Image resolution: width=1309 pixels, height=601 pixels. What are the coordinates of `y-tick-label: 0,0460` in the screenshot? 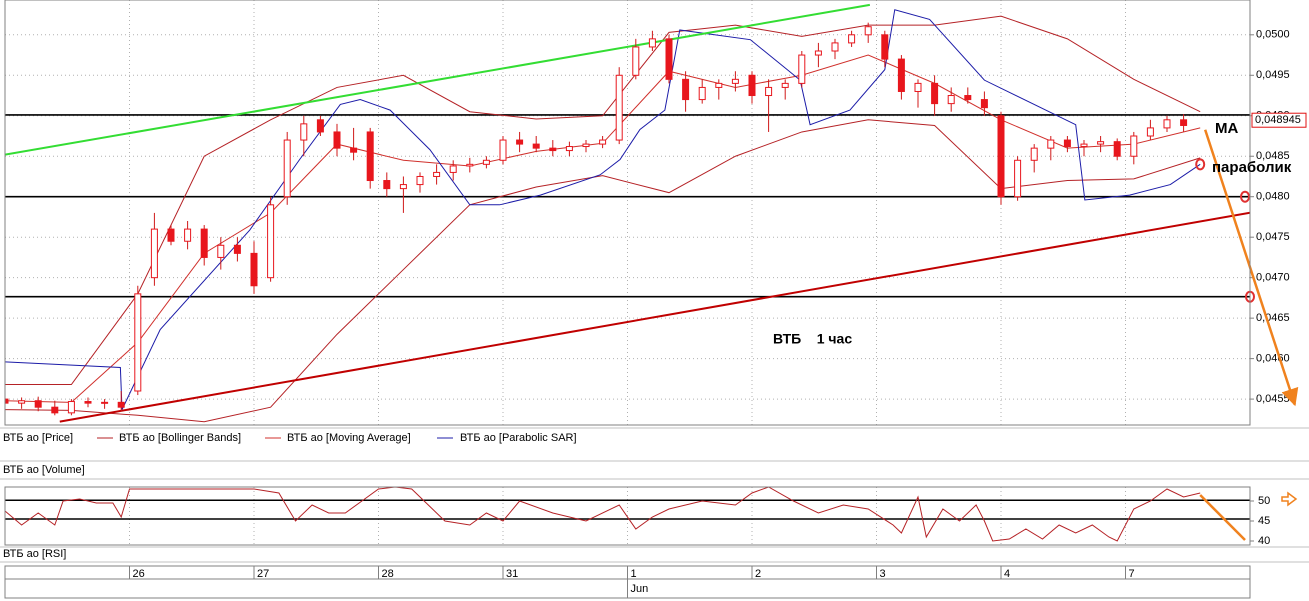 It's located at (1273, 359).